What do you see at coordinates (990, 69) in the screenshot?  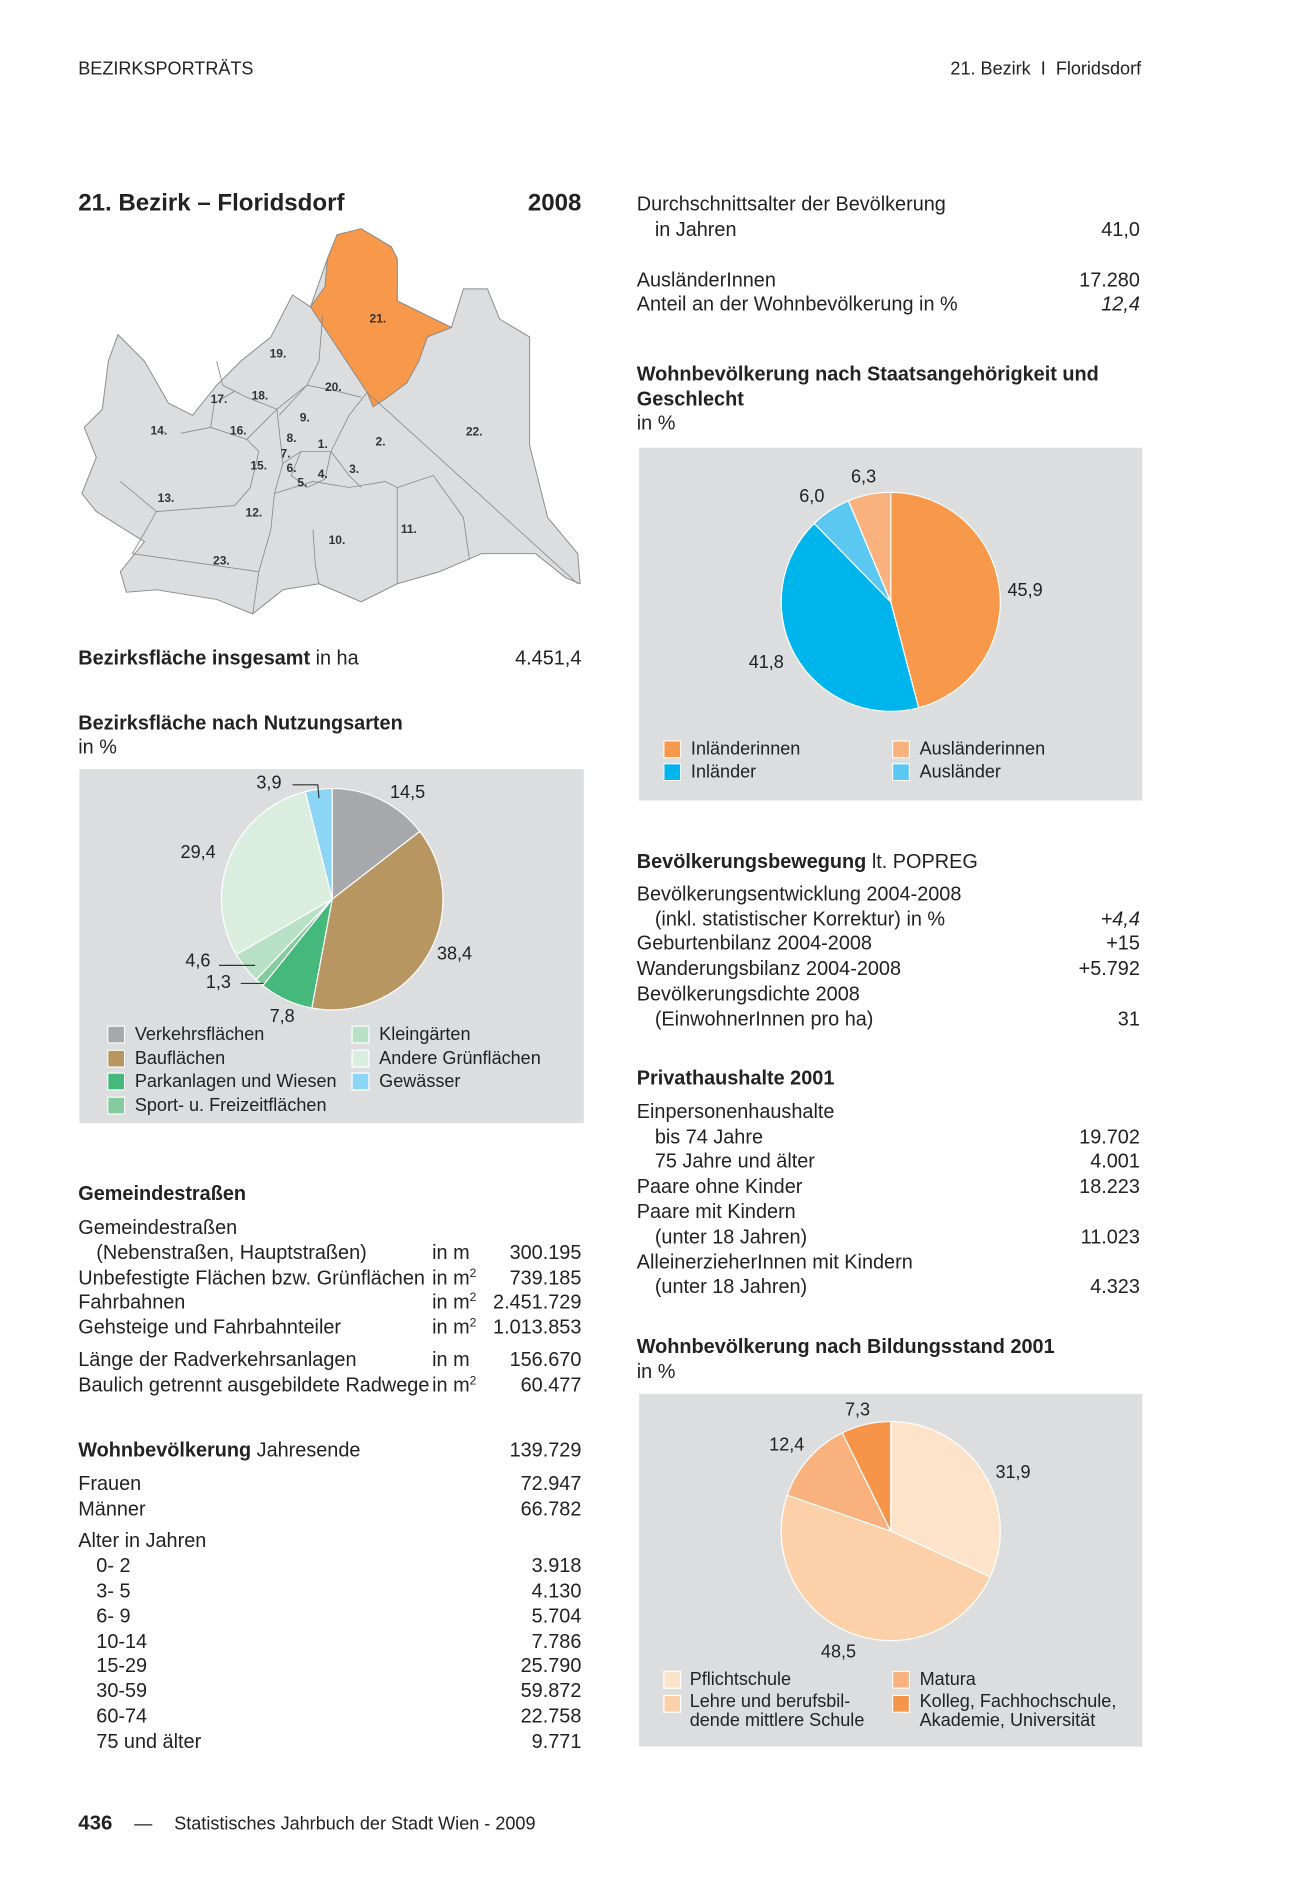 I see `district-number: 21. Bezirk` at bounding box center [990, 69].